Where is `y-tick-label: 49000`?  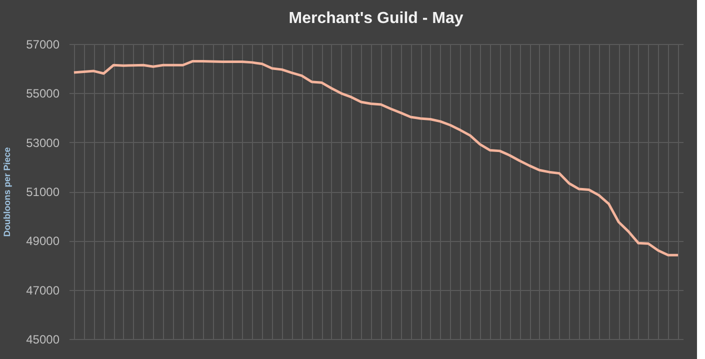 y-tick-label: 49000 is located at coordinates (43, 241).